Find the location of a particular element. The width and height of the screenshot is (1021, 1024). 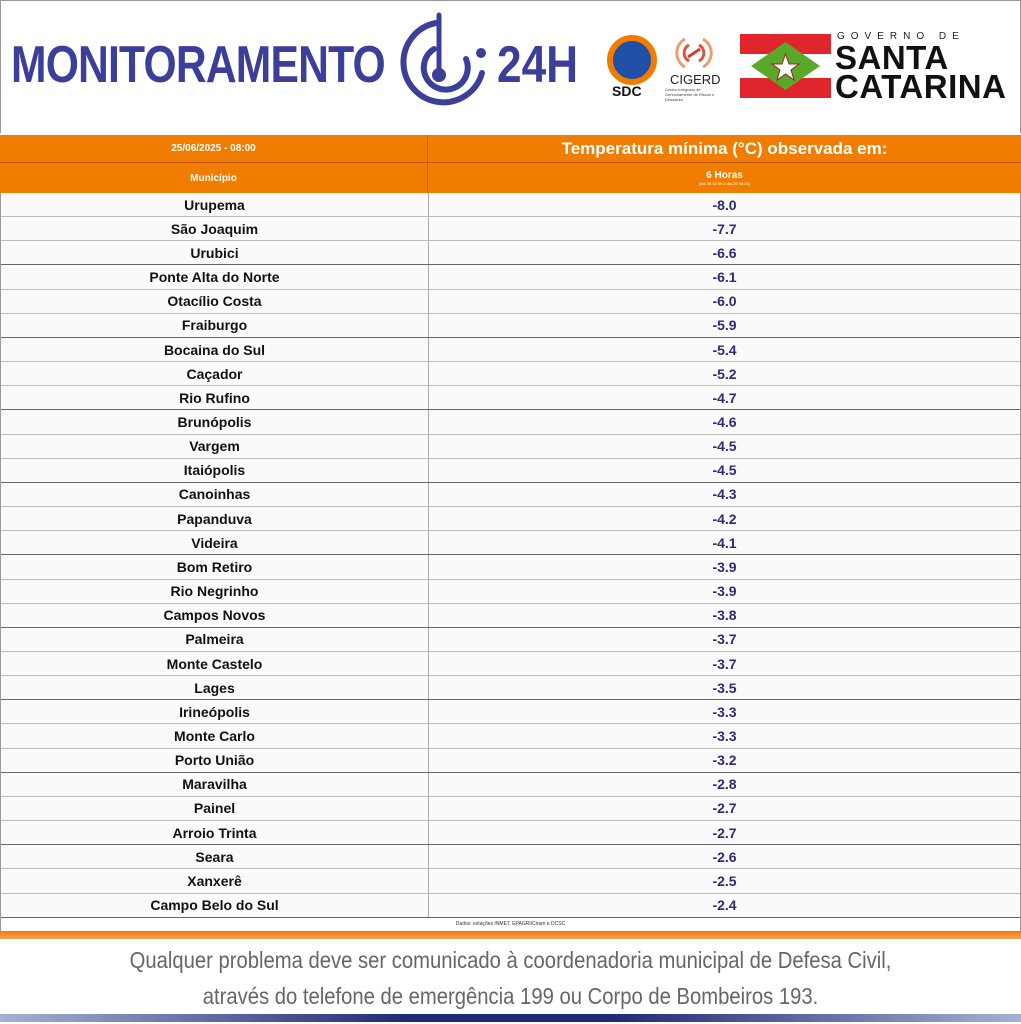

temperature-cell: -3.2 is located at coordinates (724, 760).